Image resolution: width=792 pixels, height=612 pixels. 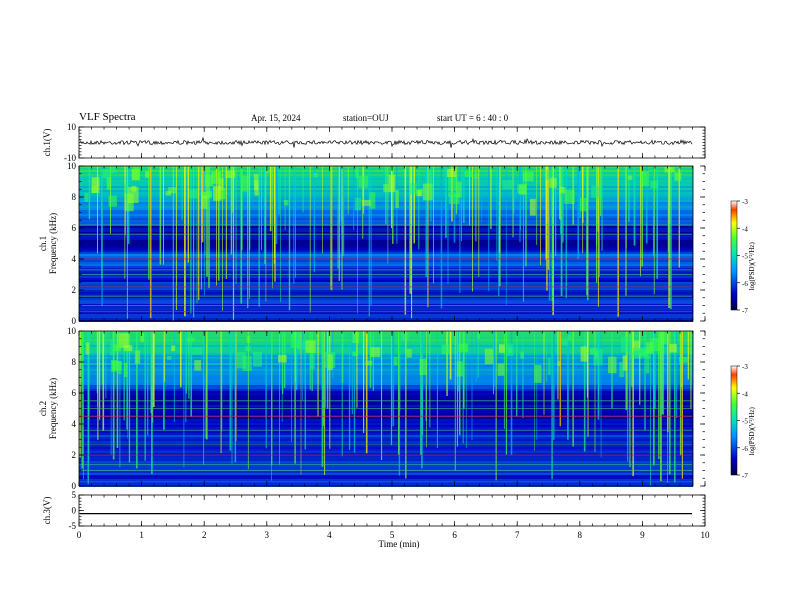 I want to click on x-tick-label: 10, so click(x=706, y=535).